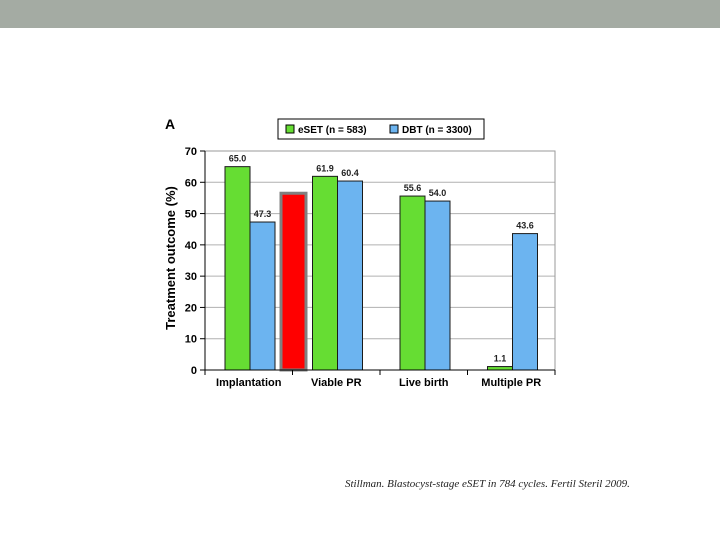  I want to click on legend-swatch-eset, so click(290, 129).